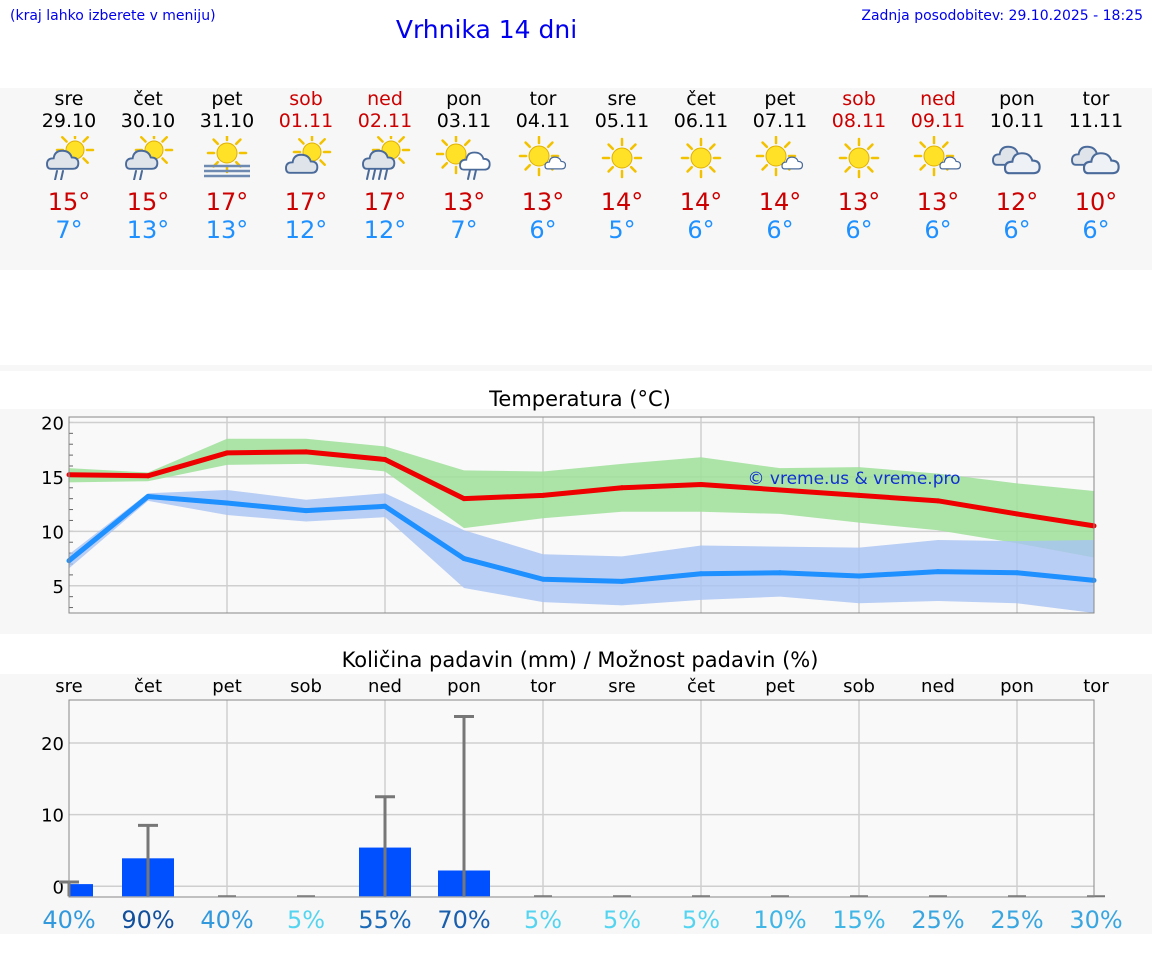 The width and height of the screenshot is (1152, 975). Describe the element at coordinates (581, 538) in the screenshot. I see `series-line-min` at that location.